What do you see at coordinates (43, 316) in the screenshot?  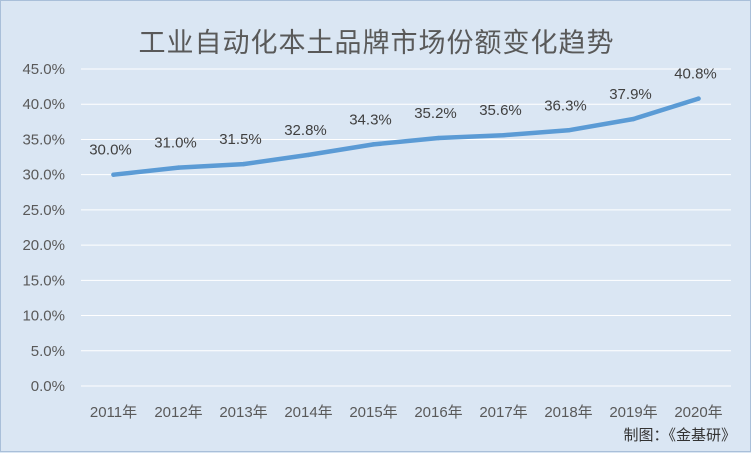 I see `y-tick-label: 10.0%` at bounding box center [43, 316].